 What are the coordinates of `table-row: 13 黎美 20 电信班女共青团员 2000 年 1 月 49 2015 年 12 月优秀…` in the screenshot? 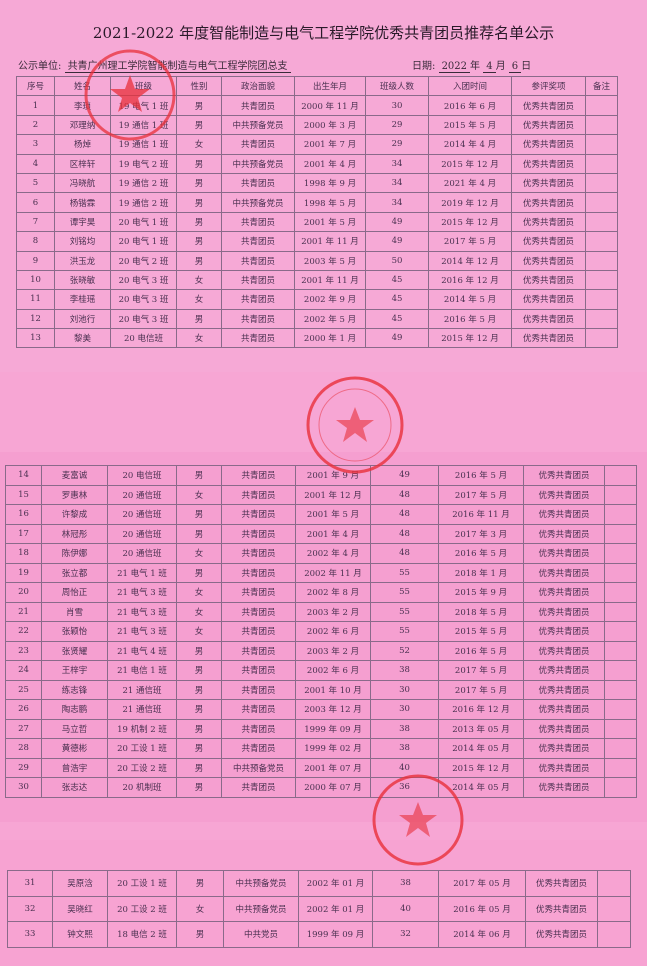 It's located at (317, 338).